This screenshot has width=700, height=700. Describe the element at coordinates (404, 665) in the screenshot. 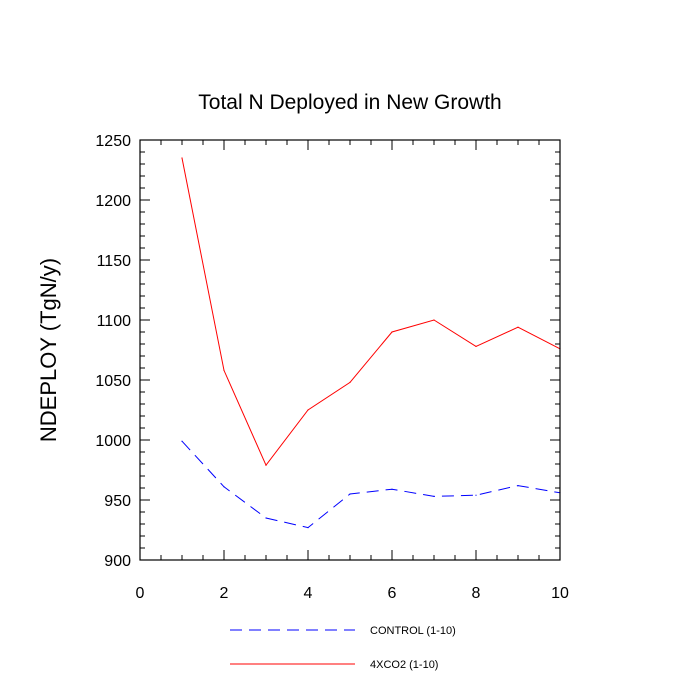

I see `legend-label-1: 4XCO2 (1-10)` at that location.